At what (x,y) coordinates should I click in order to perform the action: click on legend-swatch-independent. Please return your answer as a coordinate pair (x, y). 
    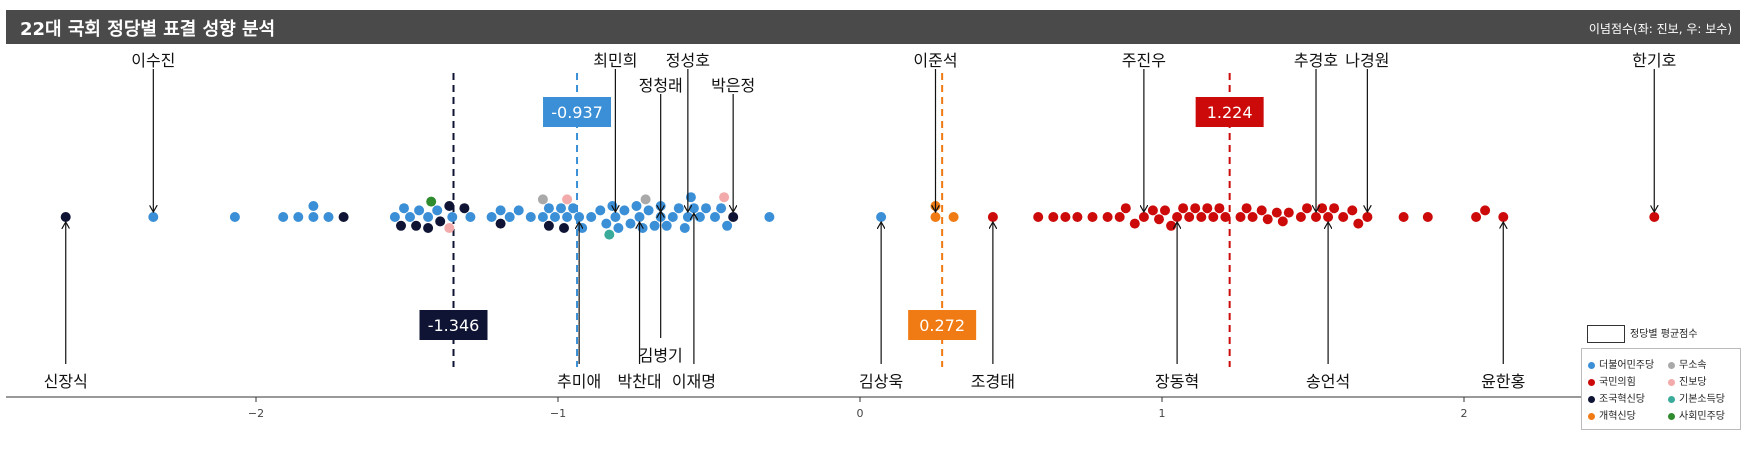
    Looking at the image, I should click on (1671, 365).